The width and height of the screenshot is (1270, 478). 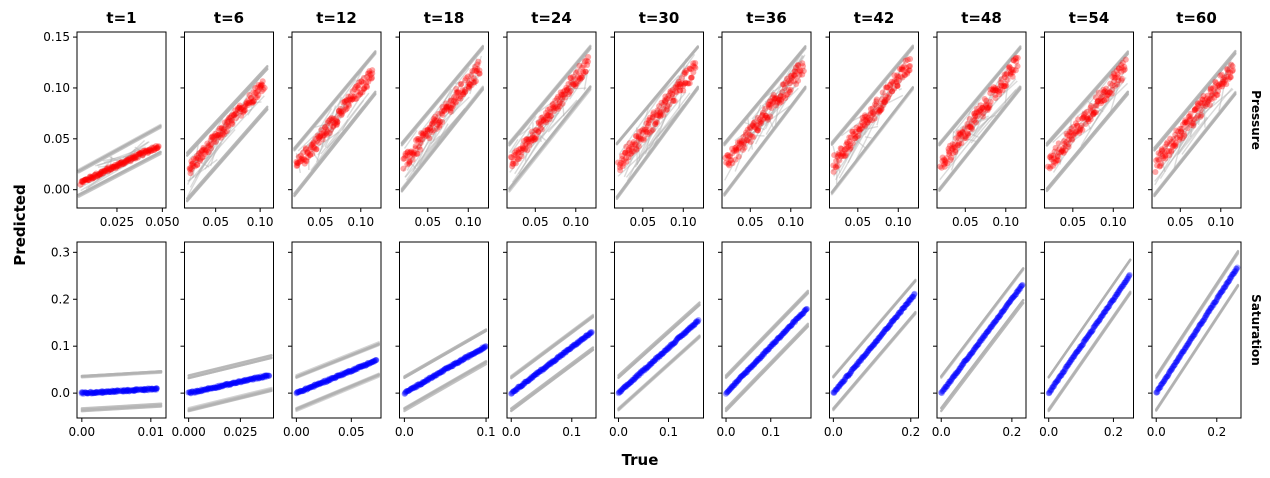 I want to click on band-upper-line, so click(x=337, y=359).